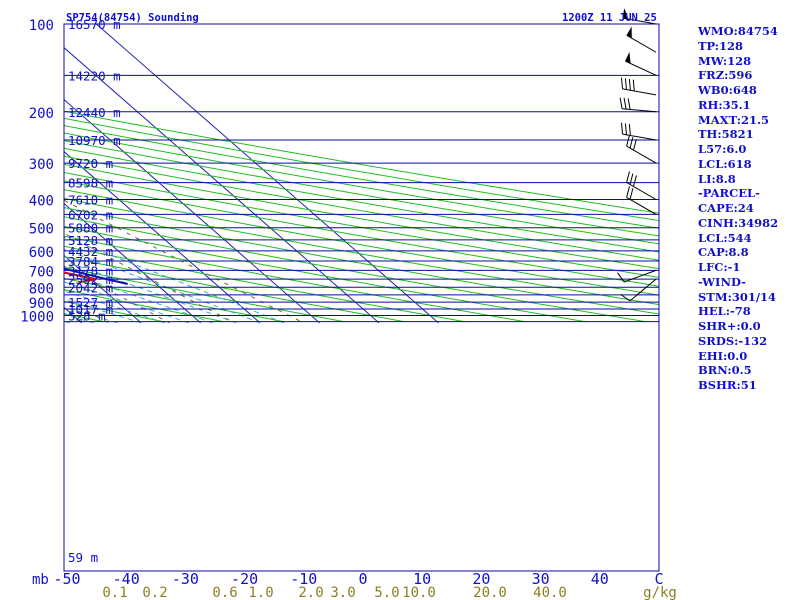  I want to click on index-line: EHI:0.0, so click(723, 355).